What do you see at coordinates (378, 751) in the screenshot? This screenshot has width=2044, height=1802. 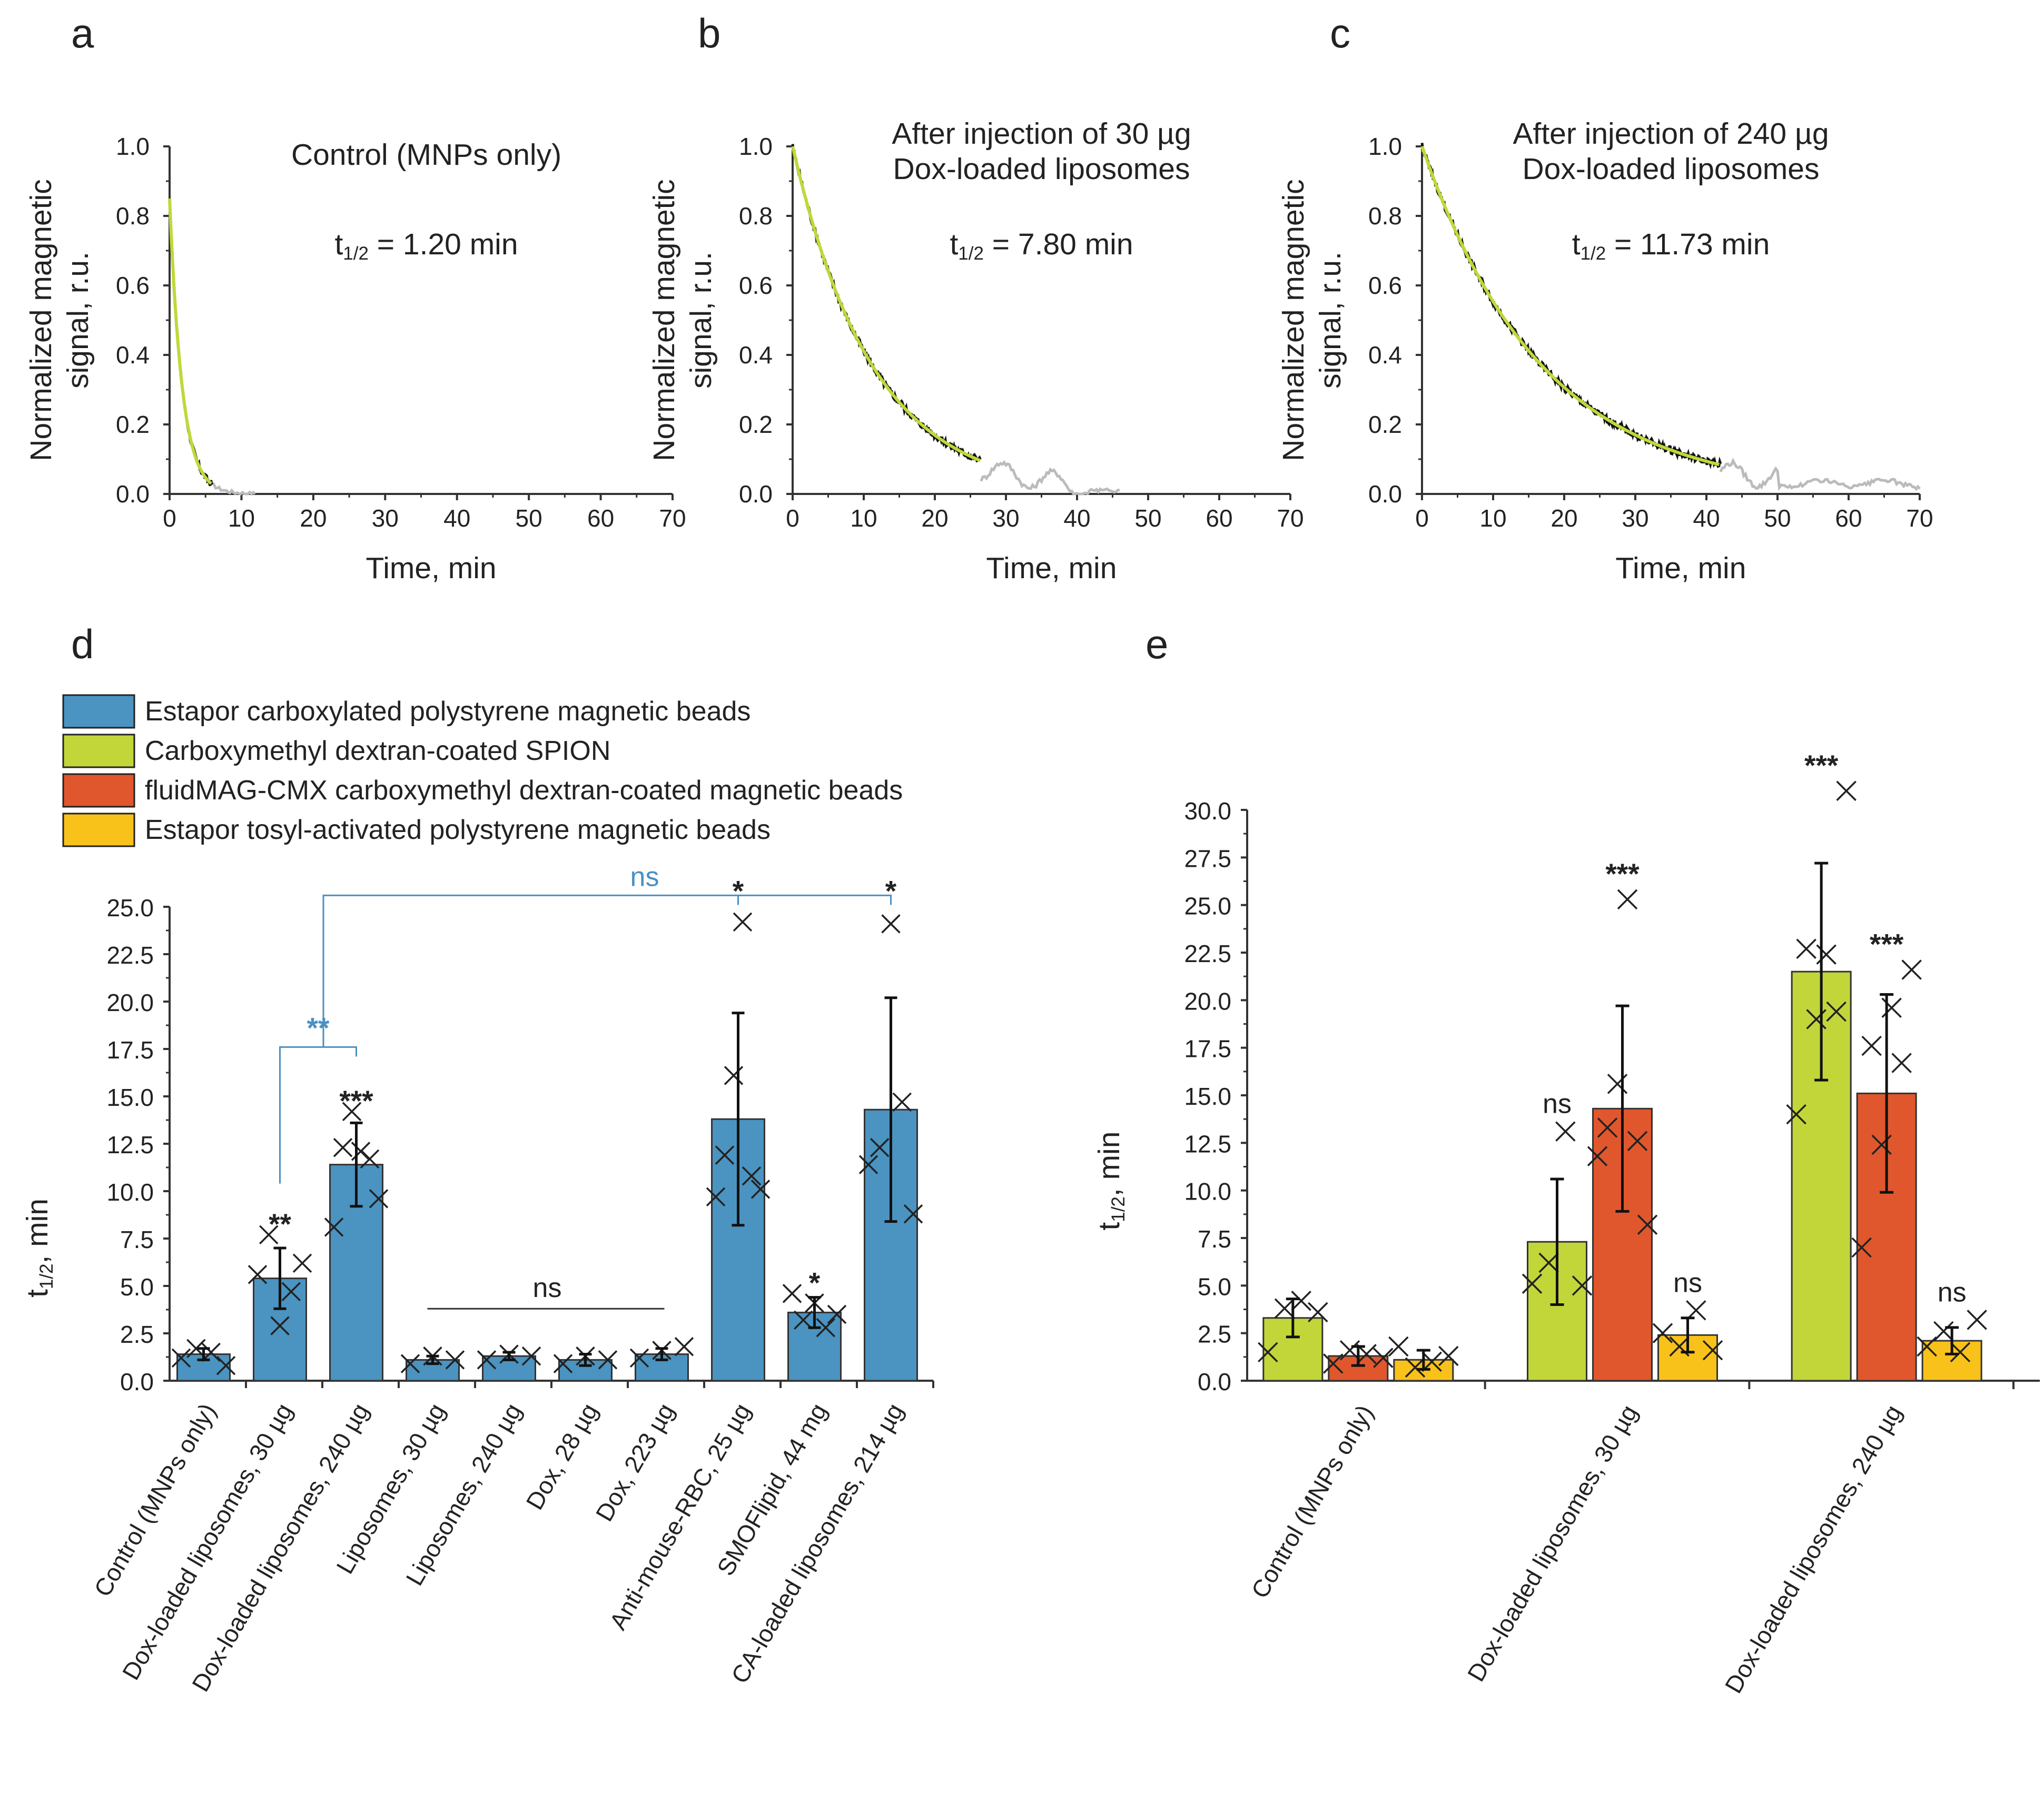 I see `legend-label: Carboxymethyl dextran-coated SPION` at bounding box center [378, 751].